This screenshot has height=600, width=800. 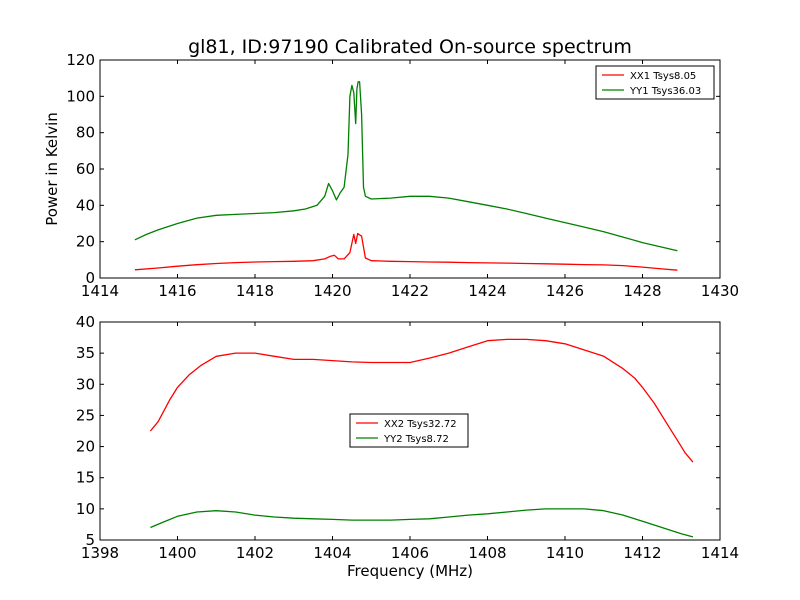 I want to click on top-x-tick-label: 1416, so click(x=177, y=291).